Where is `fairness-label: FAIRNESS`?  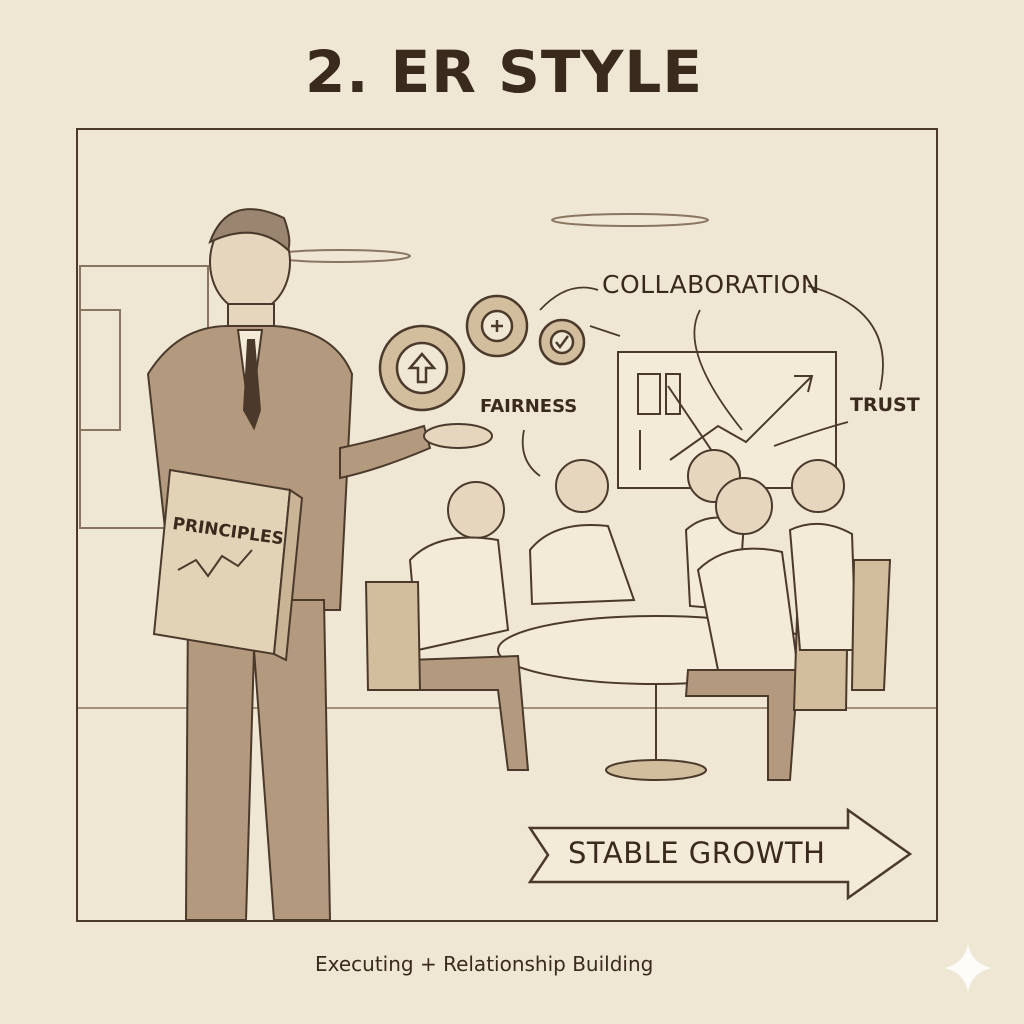
fairness-label: FAIRNESS is located at coordinates (529, 406).